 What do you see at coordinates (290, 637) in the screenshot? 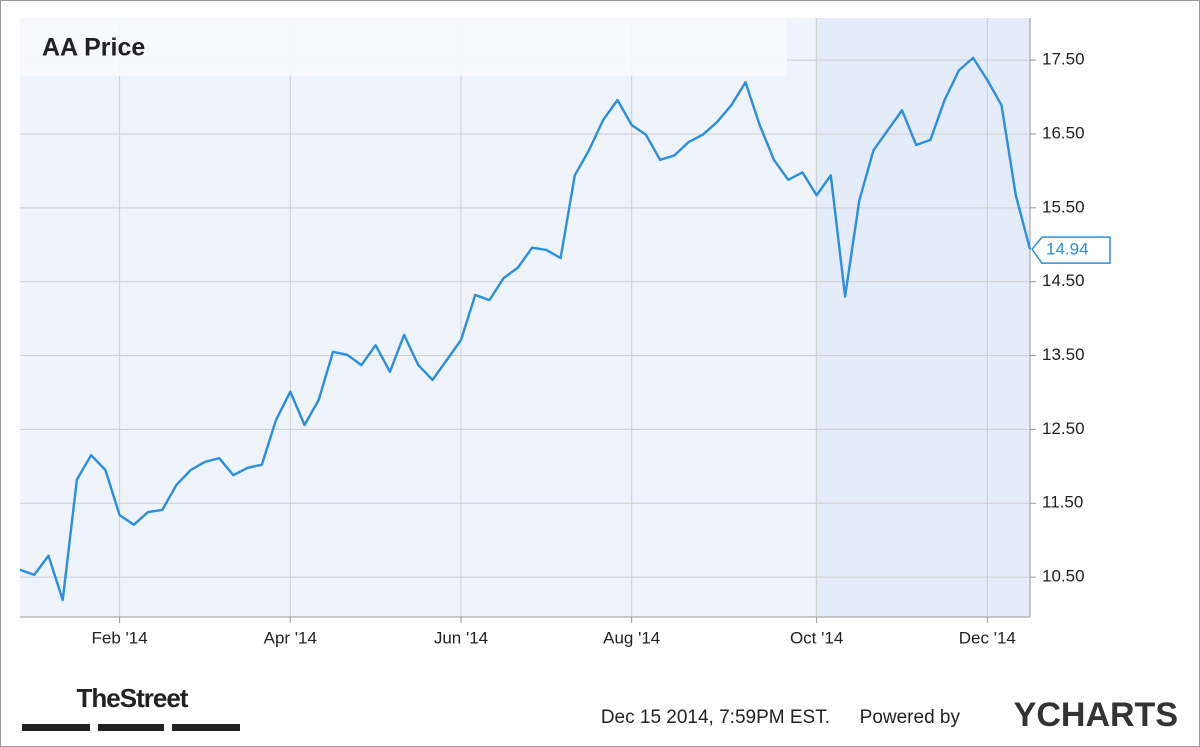
I see `x-tick-label: Apr '14` at bounding box center [290, 637].